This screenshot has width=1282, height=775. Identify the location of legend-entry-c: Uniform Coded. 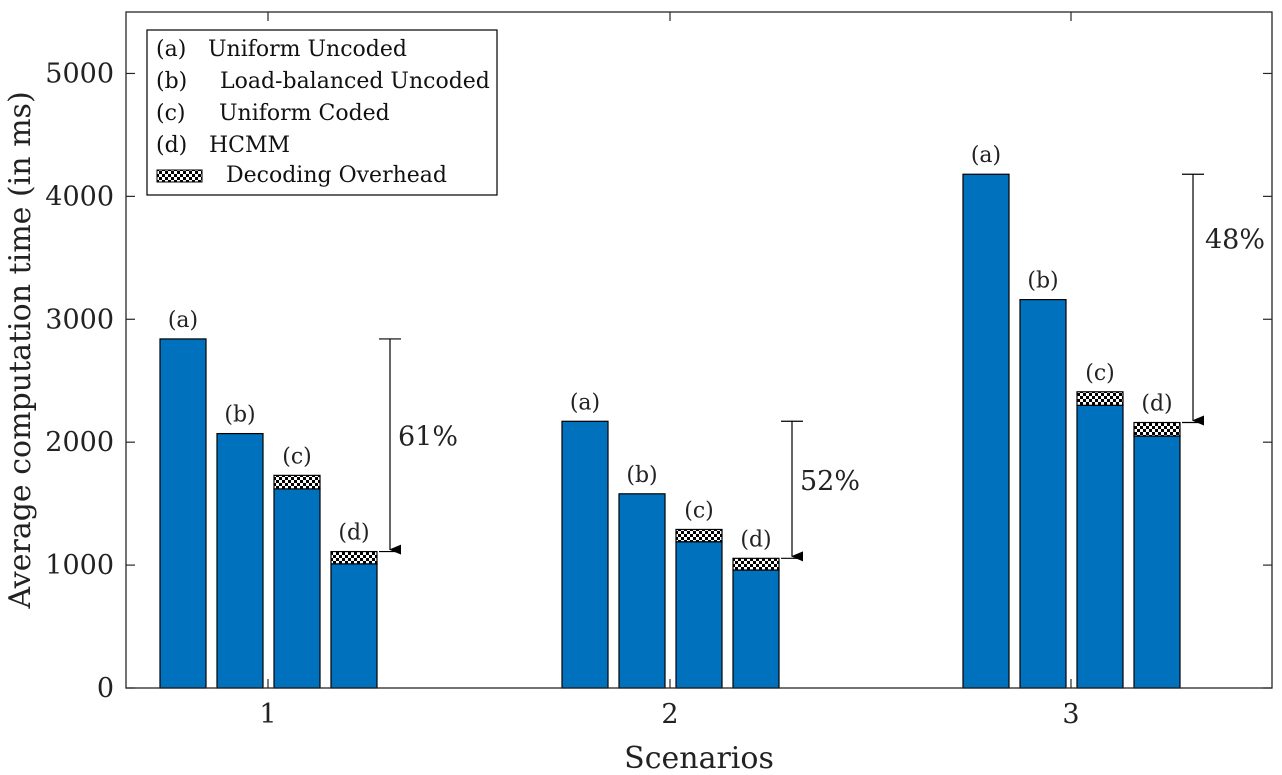
(304, 113).